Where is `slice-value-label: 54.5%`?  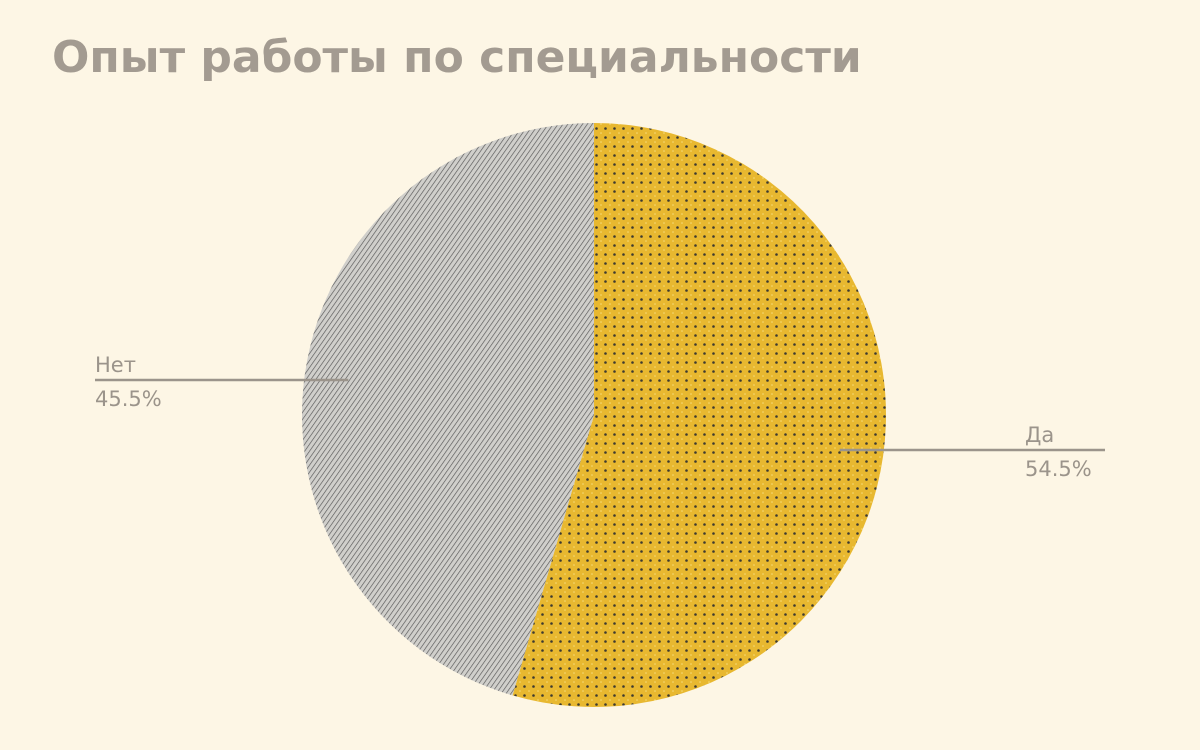 slice-value-label: 54.5% is located at coordinates (1058, 469).